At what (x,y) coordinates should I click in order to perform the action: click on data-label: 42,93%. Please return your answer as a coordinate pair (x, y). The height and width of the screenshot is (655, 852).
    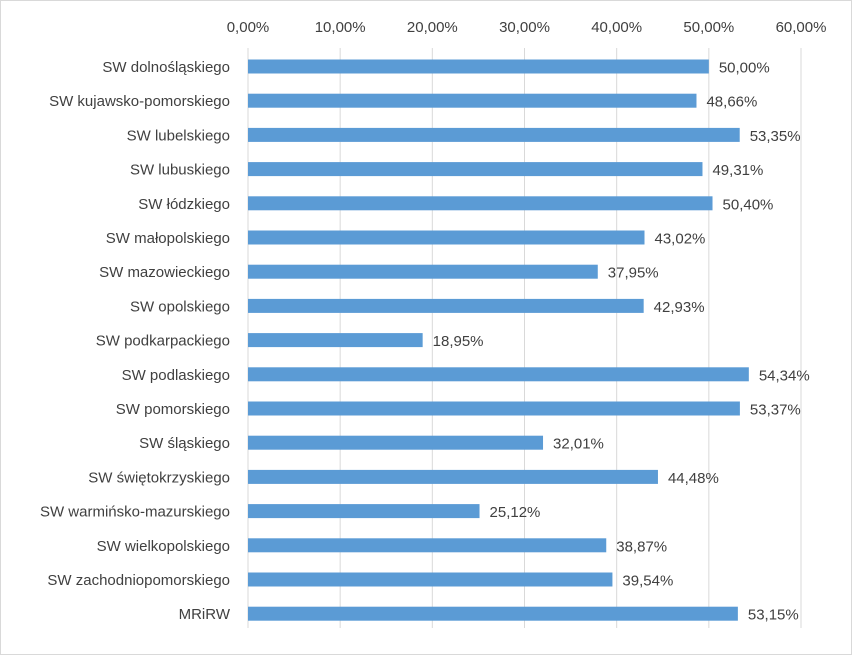
    Looking at the image, I should click on (679, 307).